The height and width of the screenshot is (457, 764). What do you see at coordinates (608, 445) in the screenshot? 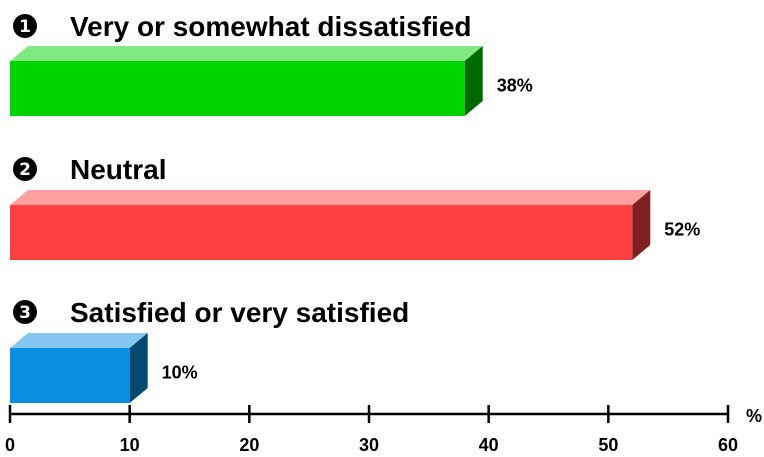
I see `x-tick-label: 50` at bounding box center [608, 445].